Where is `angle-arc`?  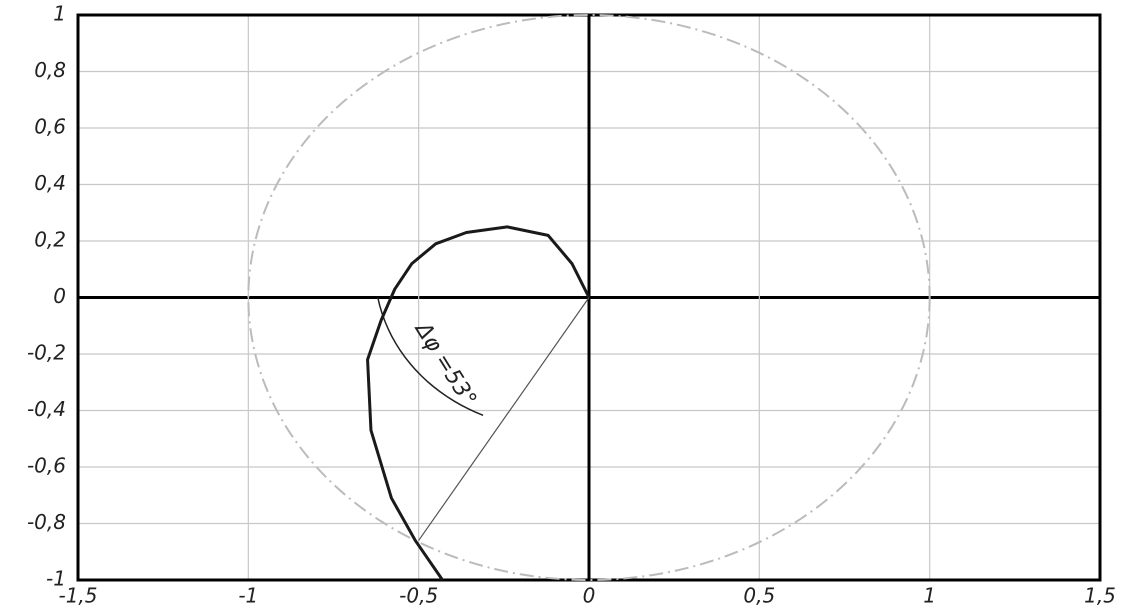 angle-arc is located at coordinates (430, 356).